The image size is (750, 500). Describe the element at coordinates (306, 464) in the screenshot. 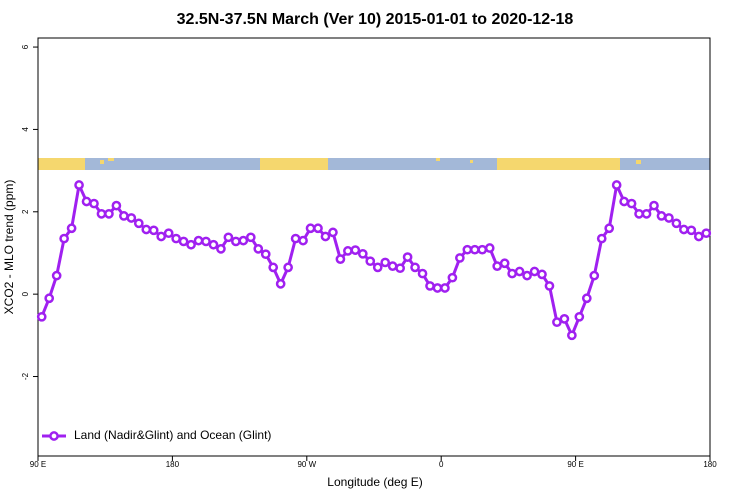

I see `x-tick-label: 90 W` at that location.